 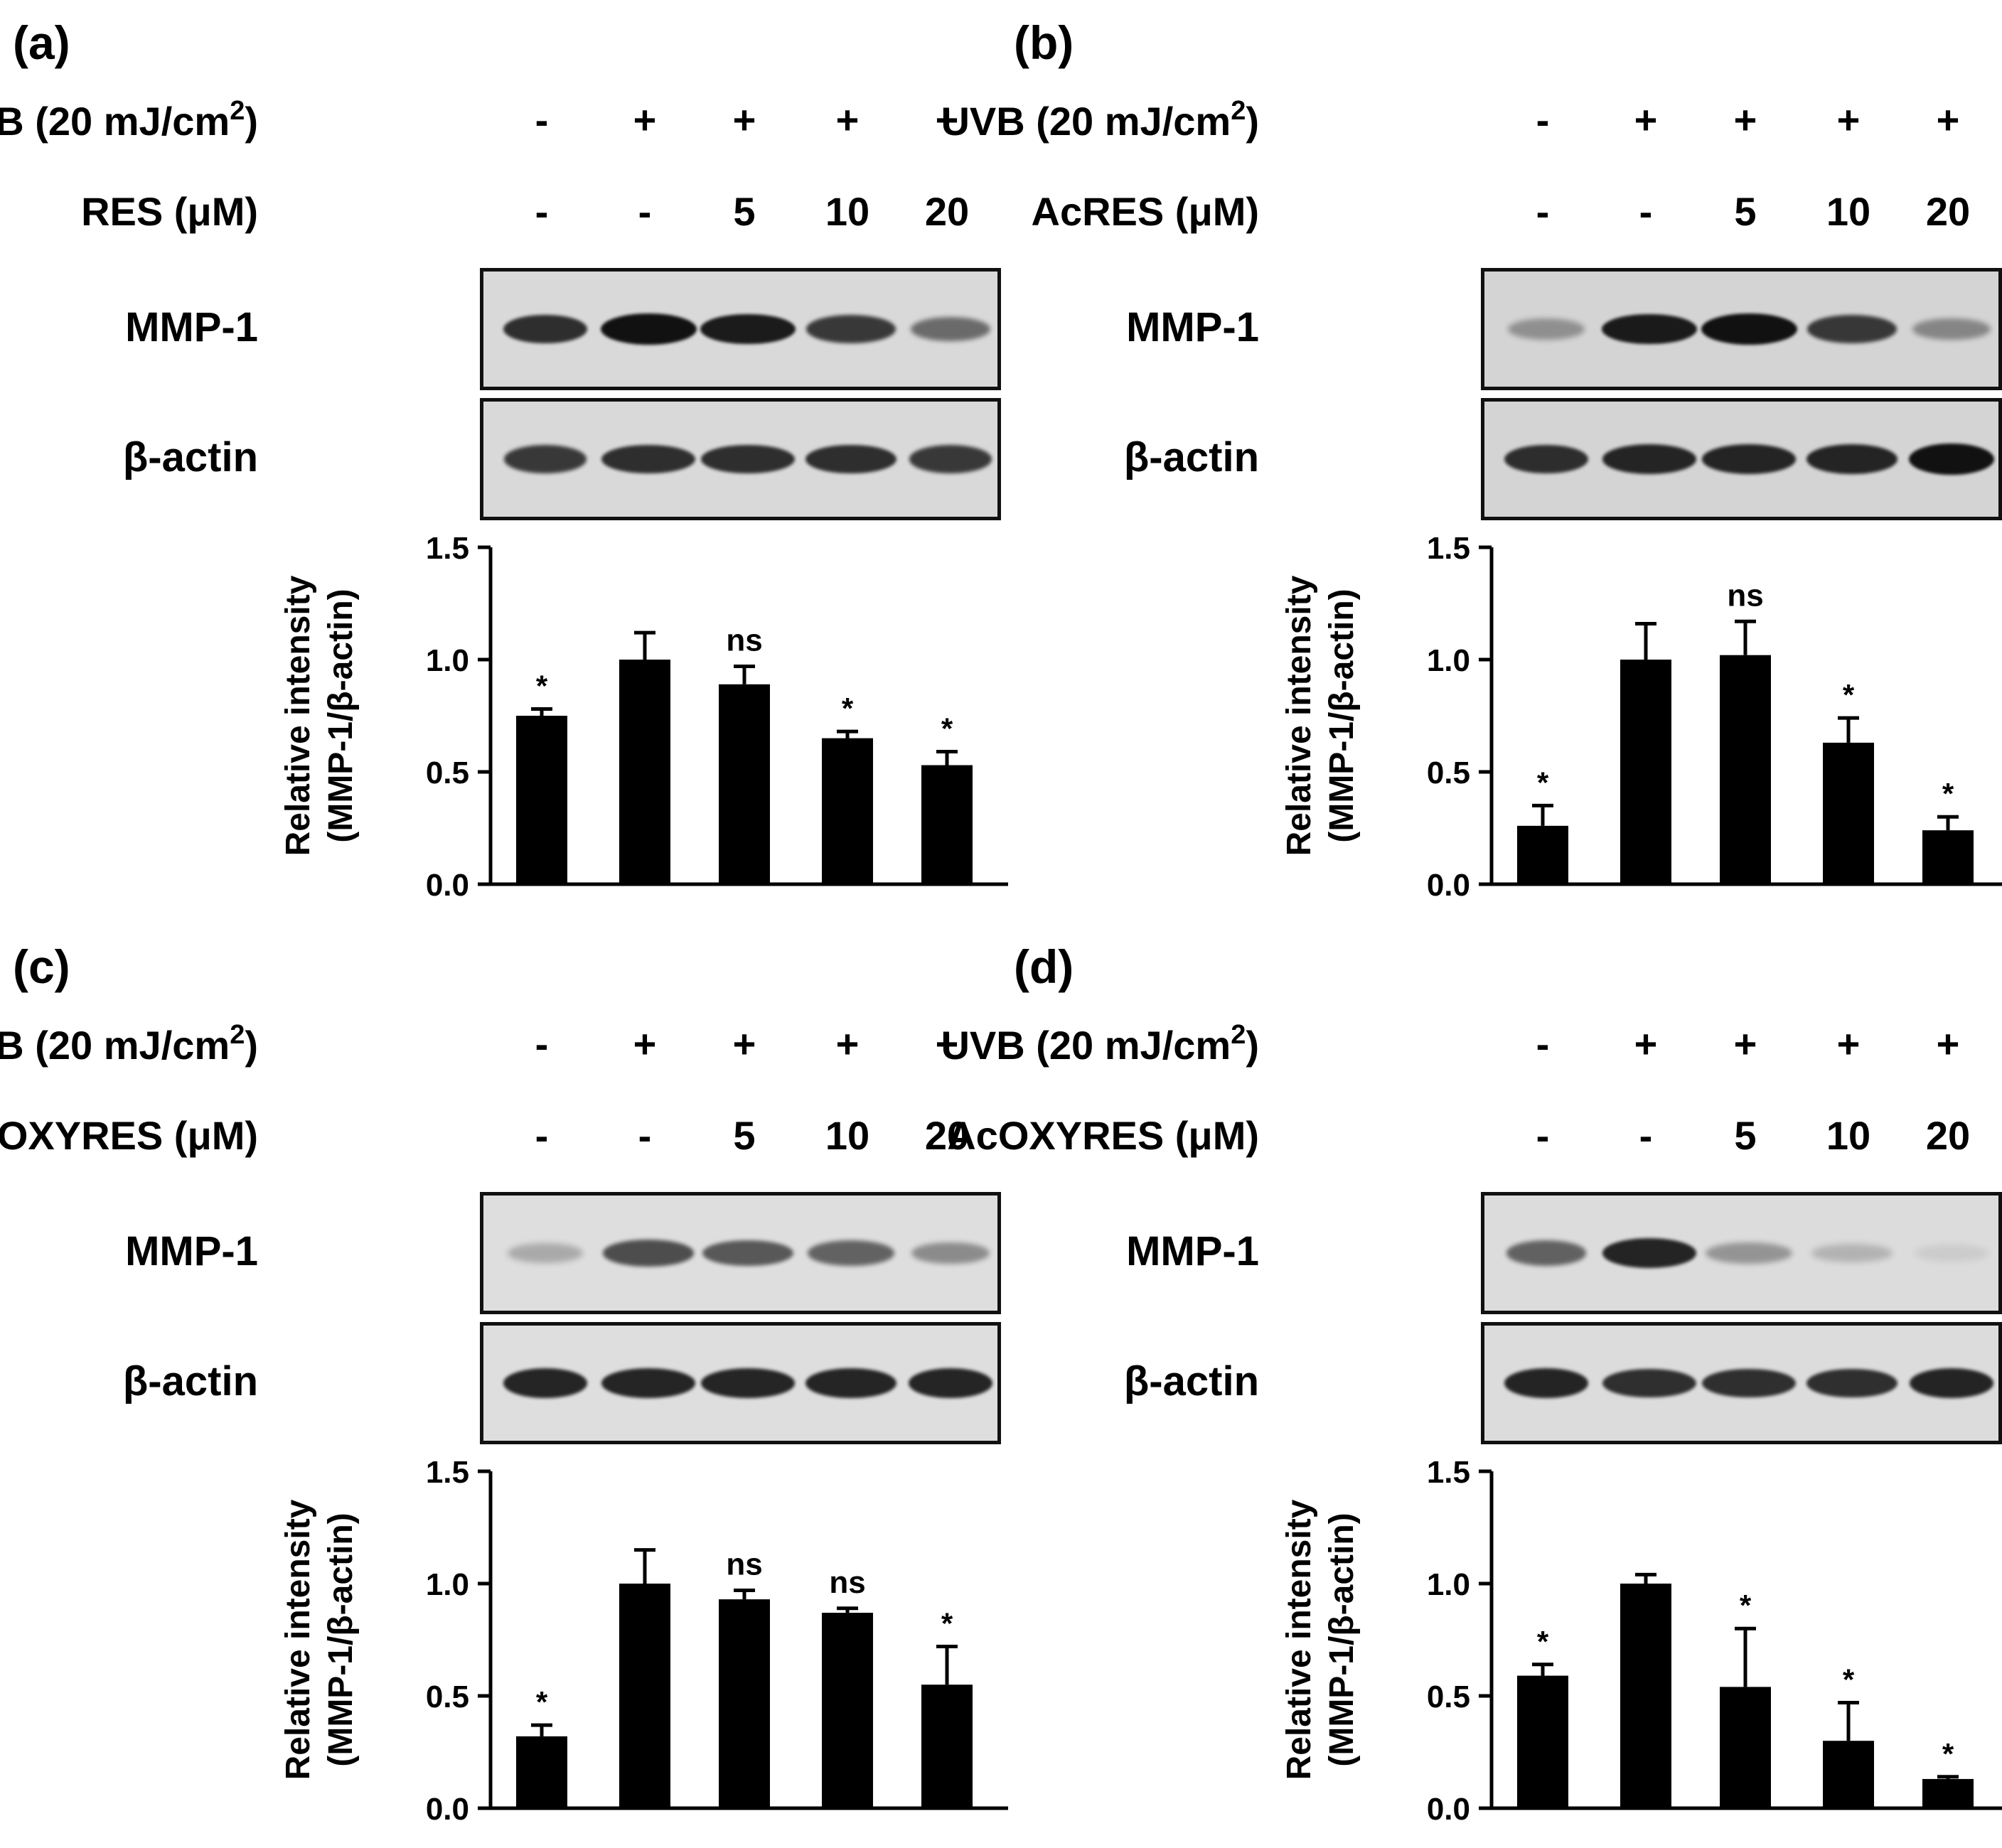 I want to click on uvb-value: -, so click(x=542, y=1043).